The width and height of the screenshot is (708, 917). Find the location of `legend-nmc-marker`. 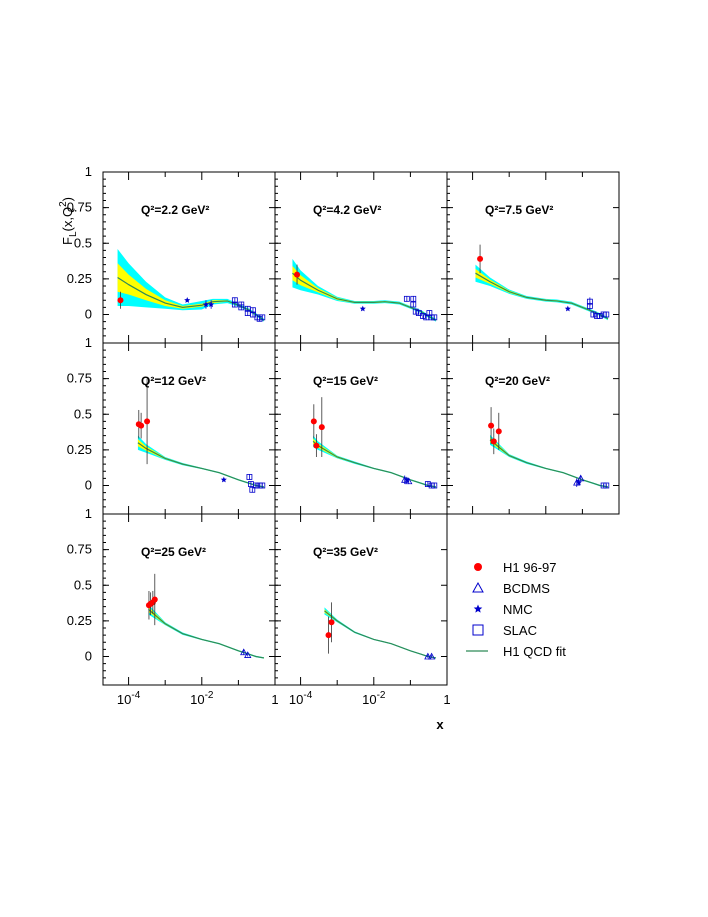

legend-nmc-marker is located at coordinates (478, 608).